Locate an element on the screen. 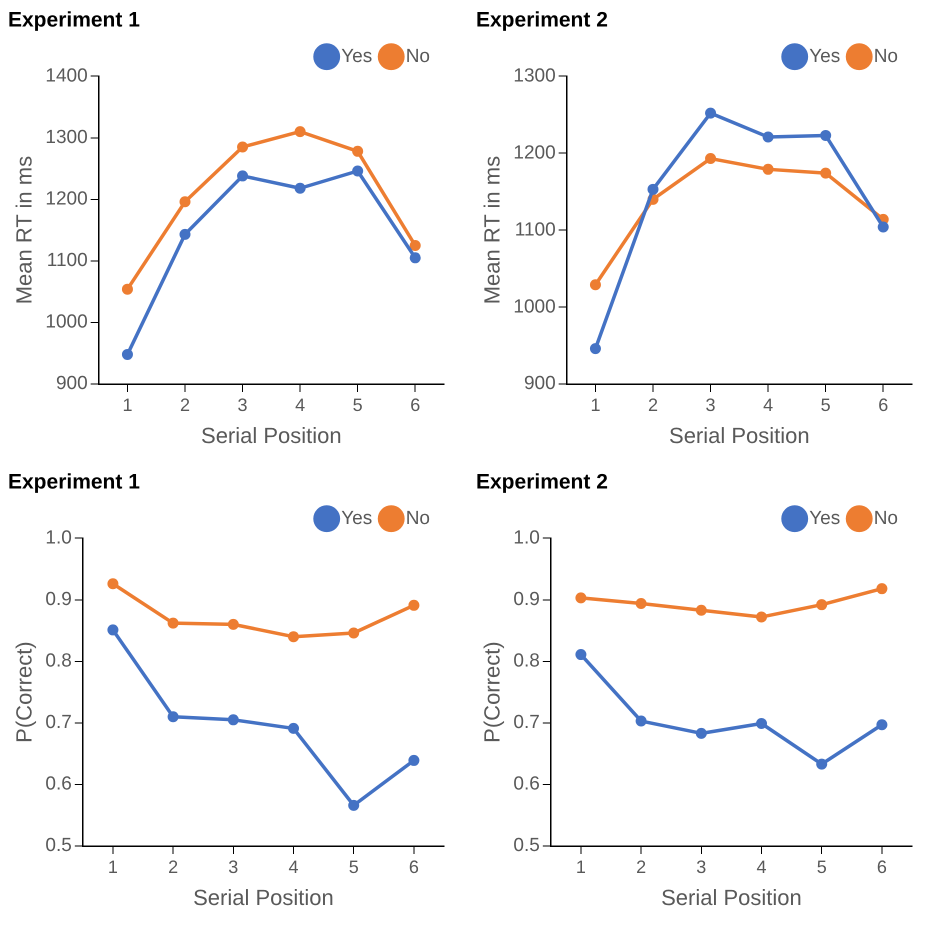 The image size is (936, 925). y-tick-label: 0.8 is located at coordinates (526, 661).